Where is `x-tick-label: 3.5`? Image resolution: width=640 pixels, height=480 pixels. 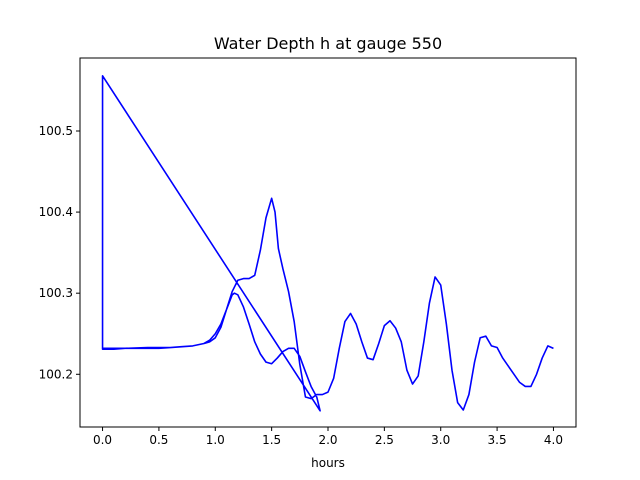
x-tick-label: 3.5 is located at coordinates (497, 440).